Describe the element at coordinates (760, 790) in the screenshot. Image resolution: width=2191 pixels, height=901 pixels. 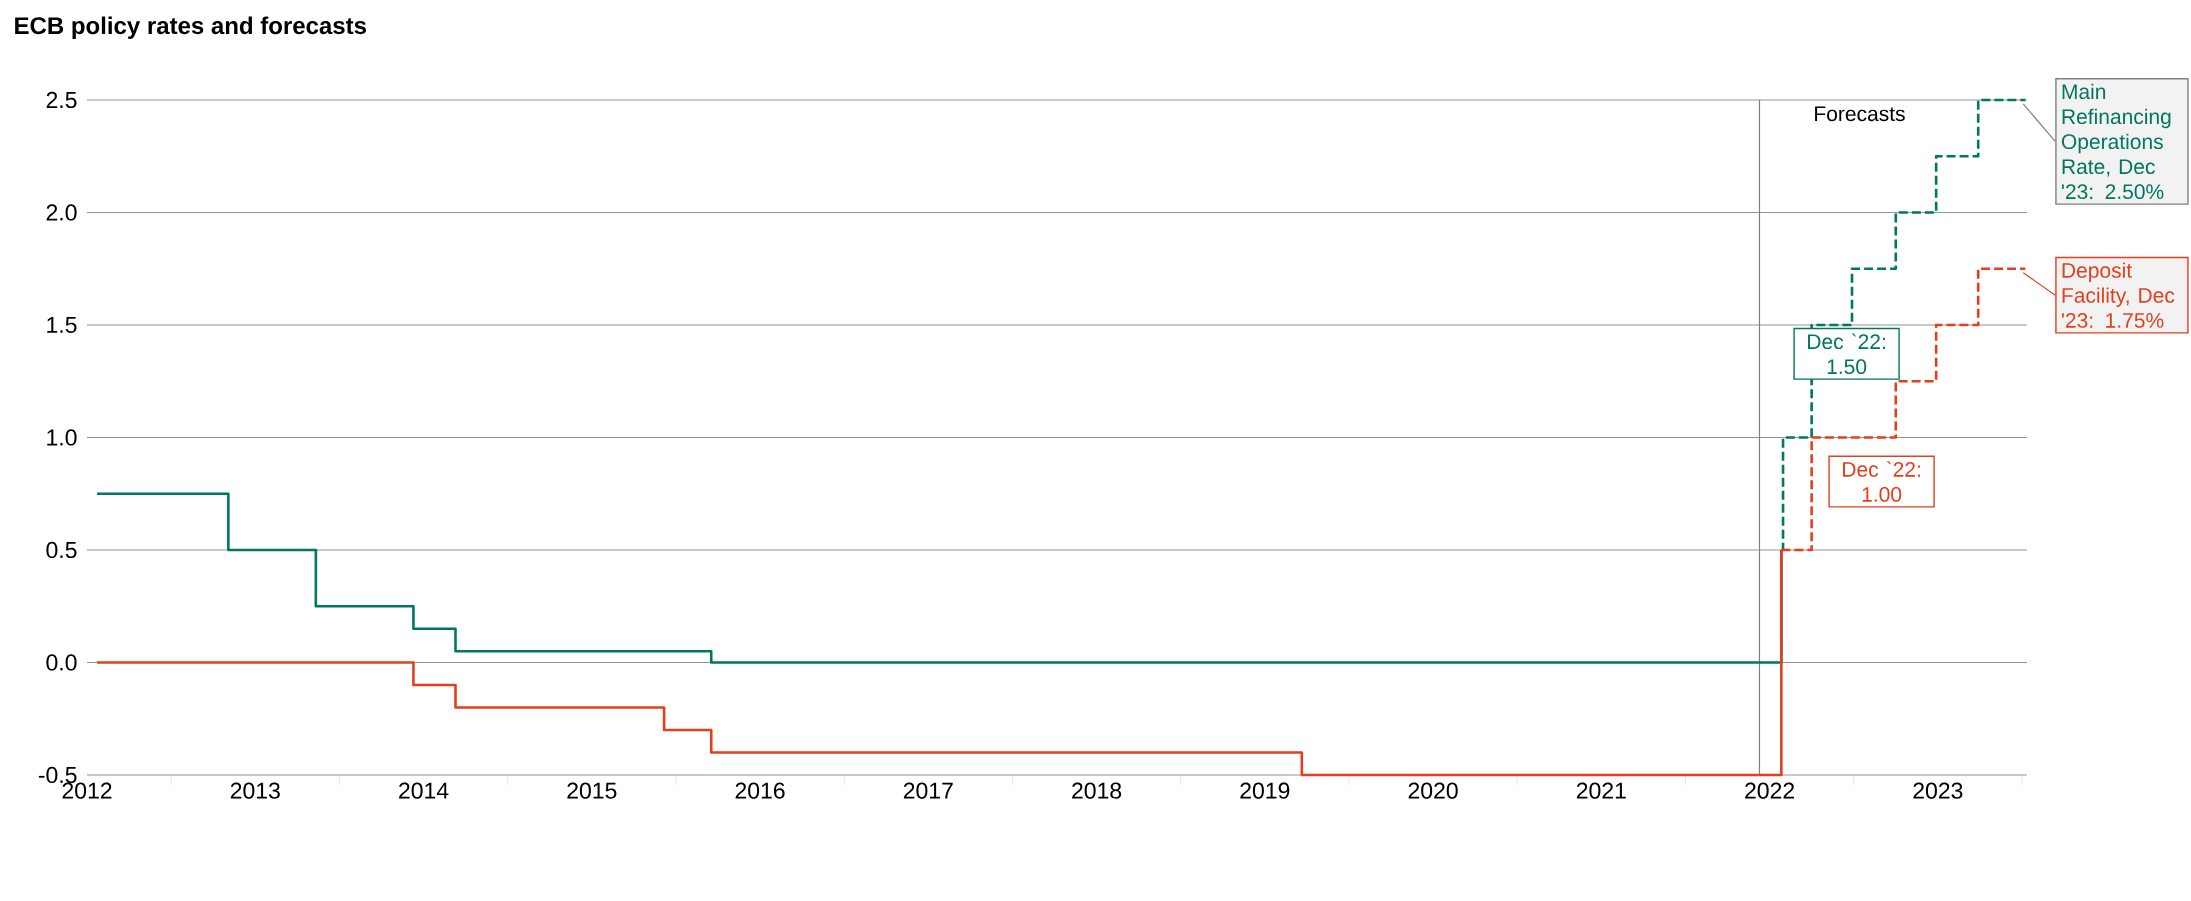
I see `x-tick-label: 2016` at that location.